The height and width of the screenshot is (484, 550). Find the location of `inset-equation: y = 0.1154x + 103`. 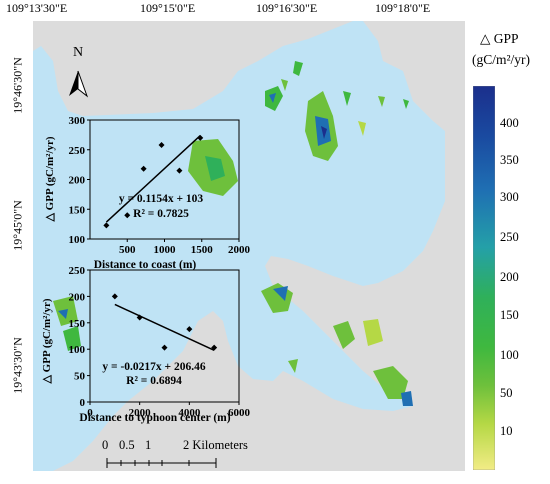

inset-equation: y = 0.1154x + 103 is located at coordinates (161, 199).